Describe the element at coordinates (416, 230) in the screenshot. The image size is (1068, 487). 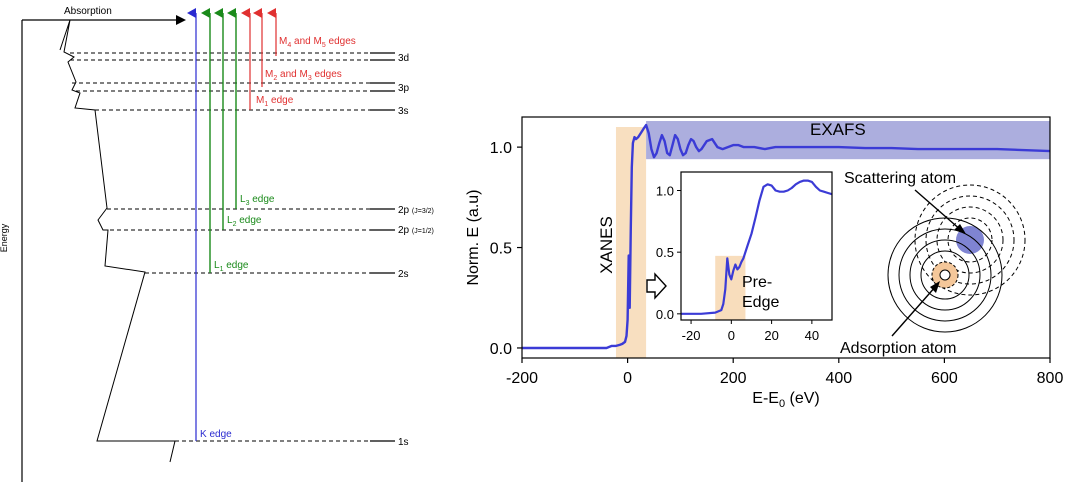
I see `level-label-2p12: 2p (J=1/2)` at that location.